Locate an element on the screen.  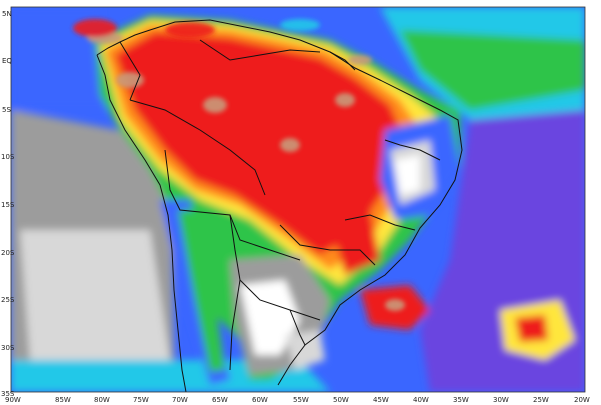
lon-label: 60W is located at coordinates (260, 400).